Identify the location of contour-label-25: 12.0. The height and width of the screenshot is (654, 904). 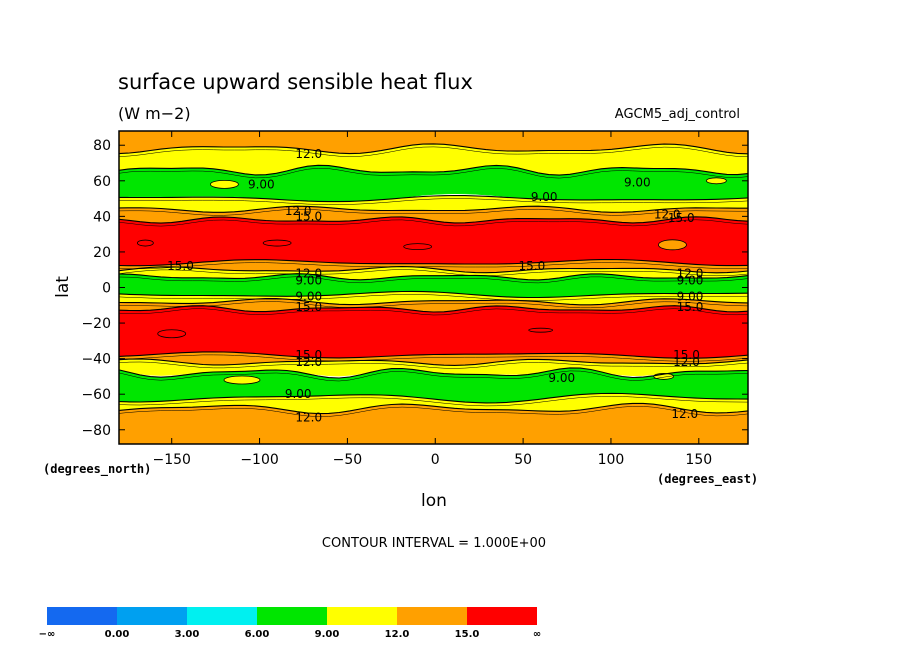
(684, 414).